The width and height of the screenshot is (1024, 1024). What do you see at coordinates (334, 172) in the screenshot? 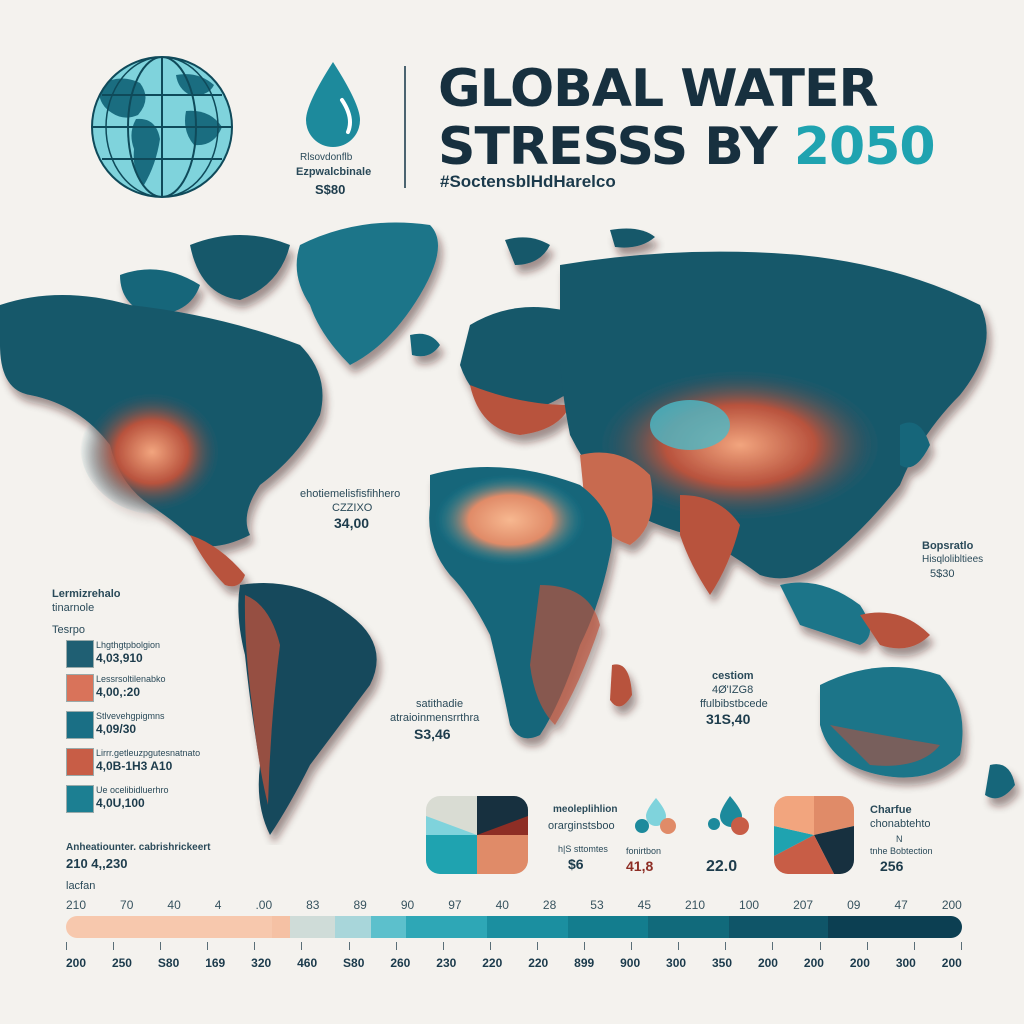
I see `drop-caption-2: Ezpwalcbinale` at bounding box center [334, 172].